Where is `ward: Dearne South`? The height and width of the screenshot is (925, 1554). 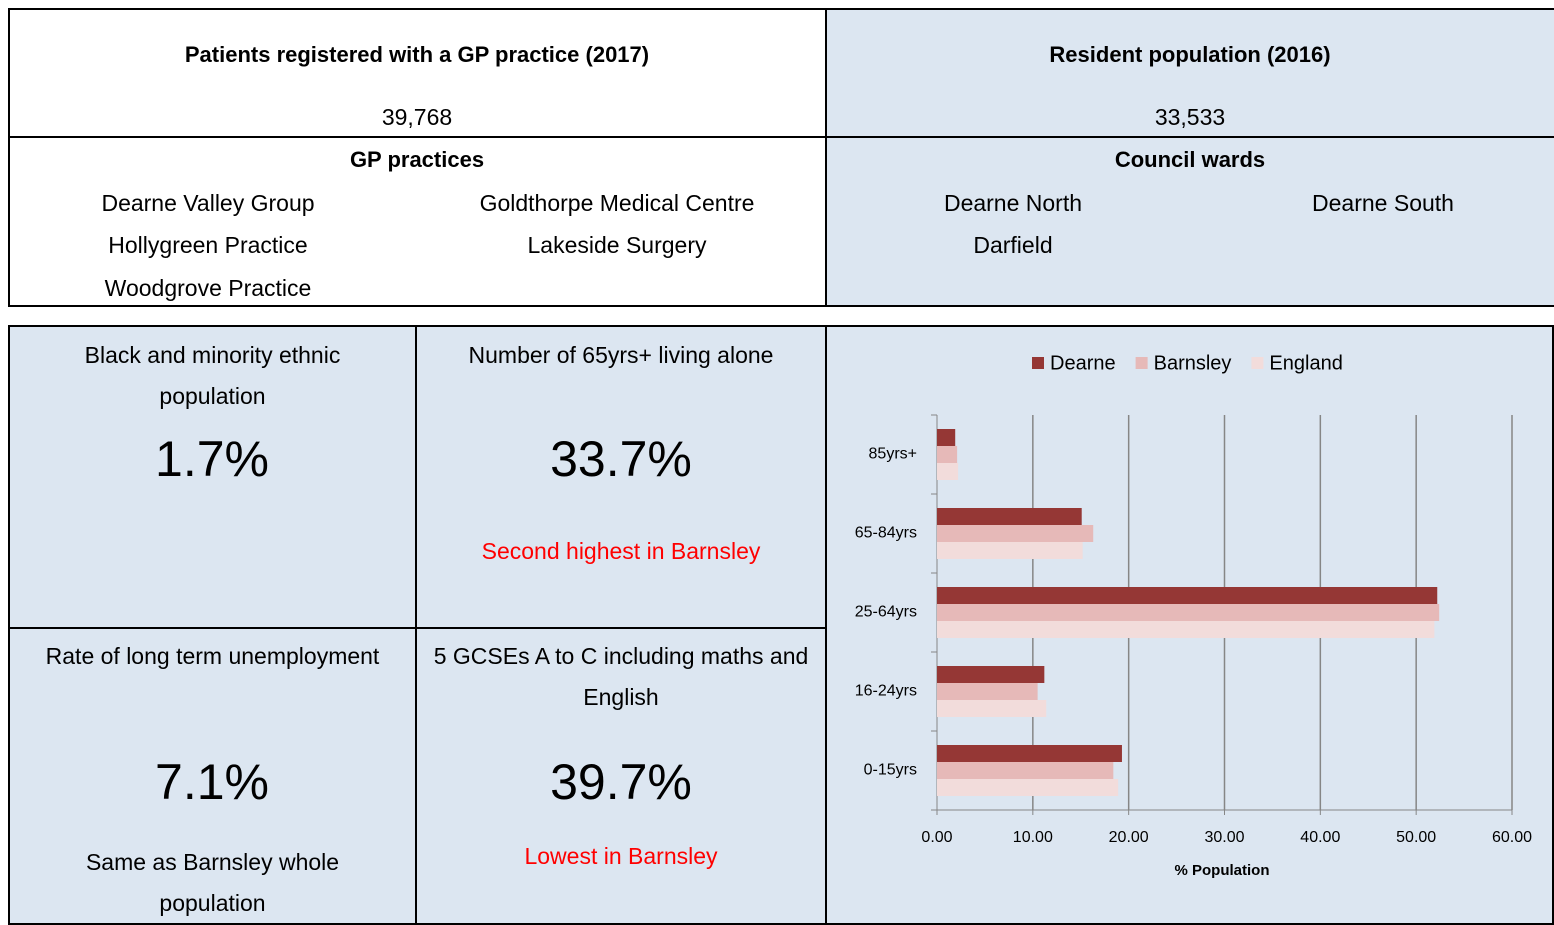
ward: Dearne South is located at coordinates (1383, 203).